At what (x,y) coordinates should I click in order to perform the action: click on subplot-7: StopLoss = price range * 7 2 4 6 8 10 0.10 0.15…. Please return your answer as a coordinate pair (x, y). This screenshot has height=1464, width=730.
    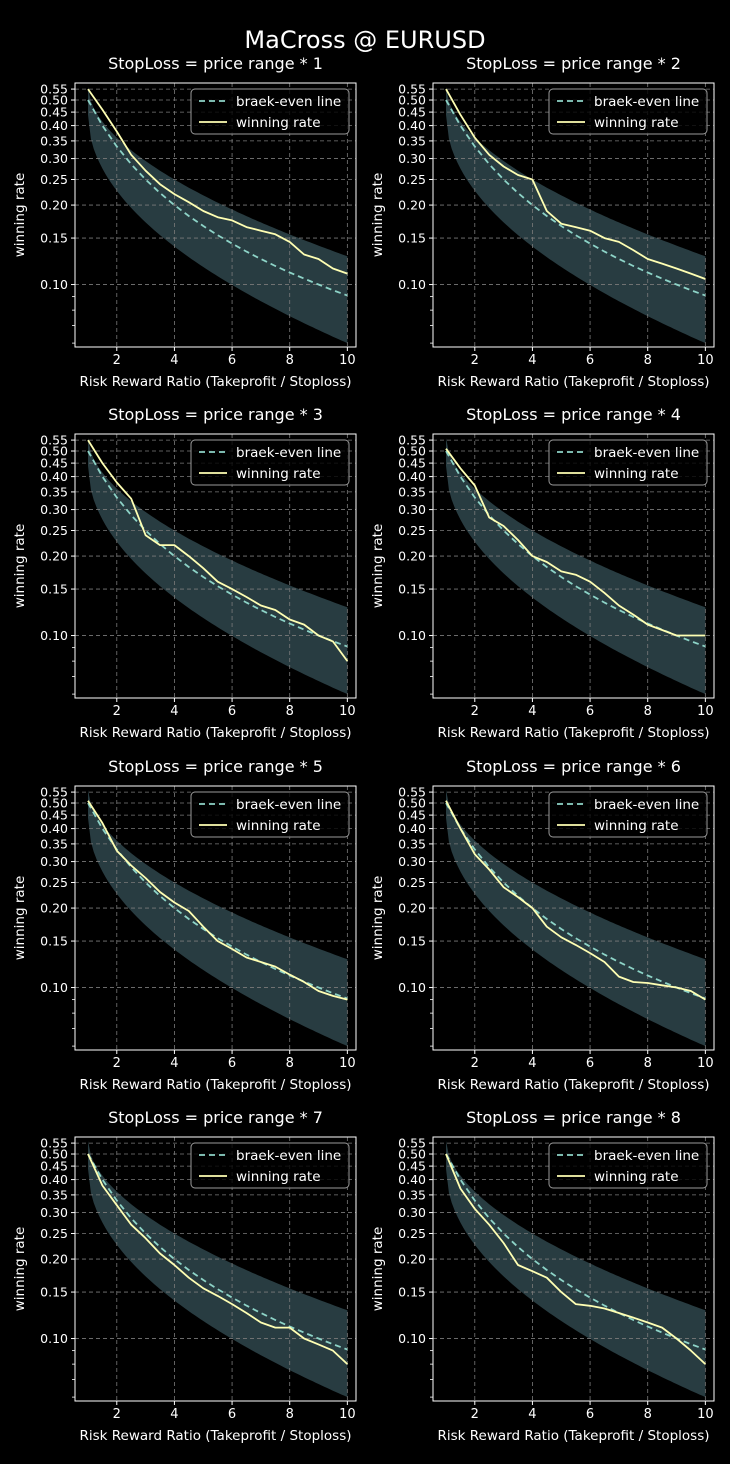
    Looking at the image, I should click on (184, 1276).